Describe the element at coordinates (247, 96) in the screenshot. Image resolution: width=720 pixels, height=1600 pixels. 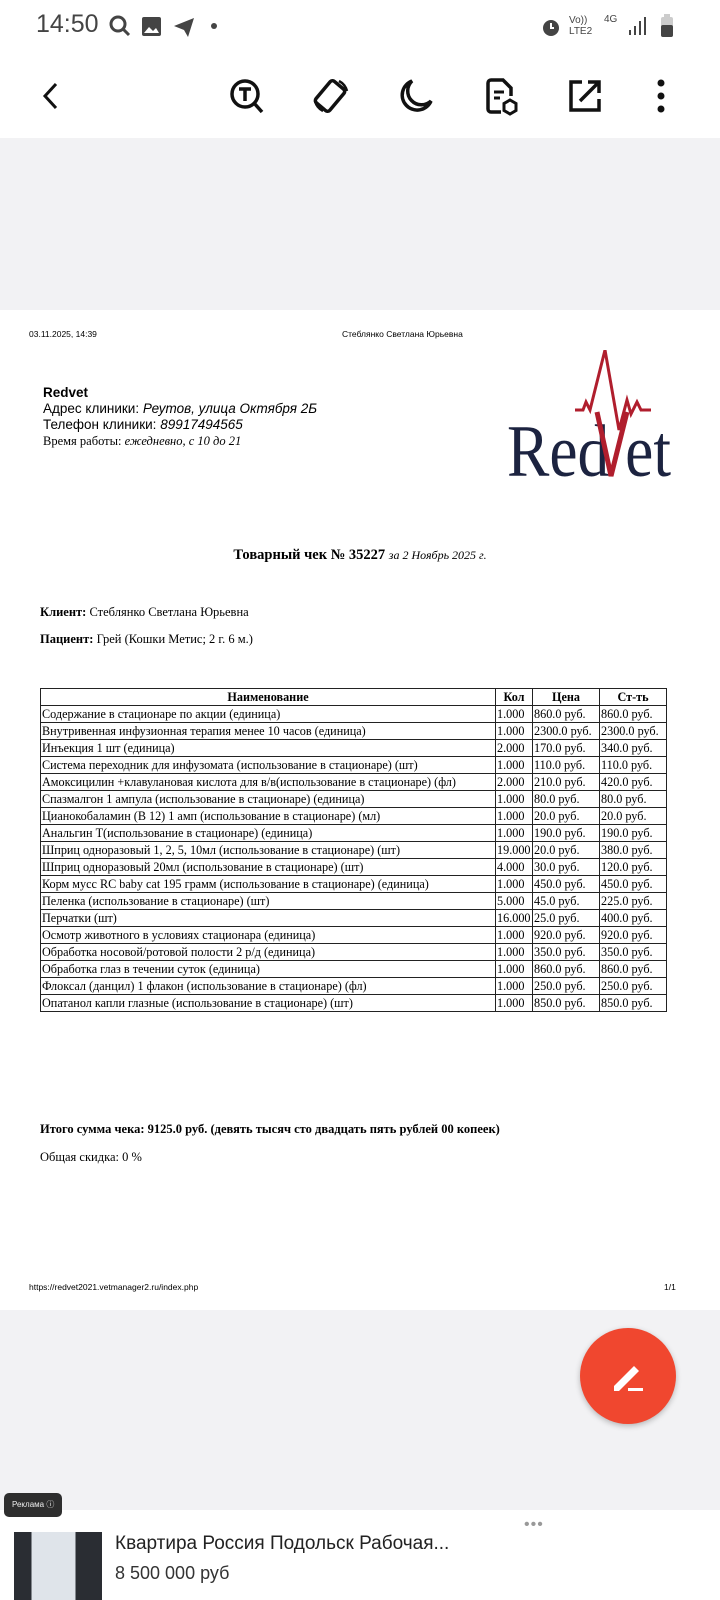
I see `text-search-button` at that location.